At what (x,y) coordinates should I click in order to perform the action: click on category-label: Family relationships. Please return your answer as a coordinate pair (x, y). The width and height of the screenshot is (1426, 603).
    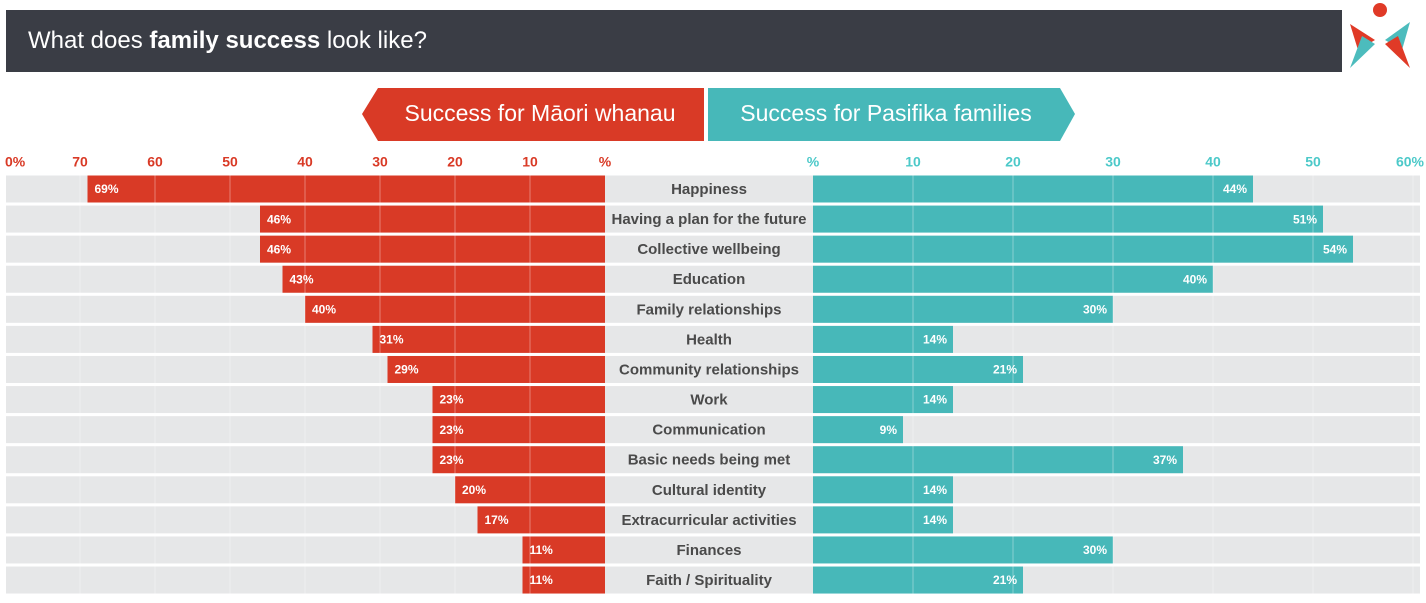
    Looking at the image, I should click on (708, 309).